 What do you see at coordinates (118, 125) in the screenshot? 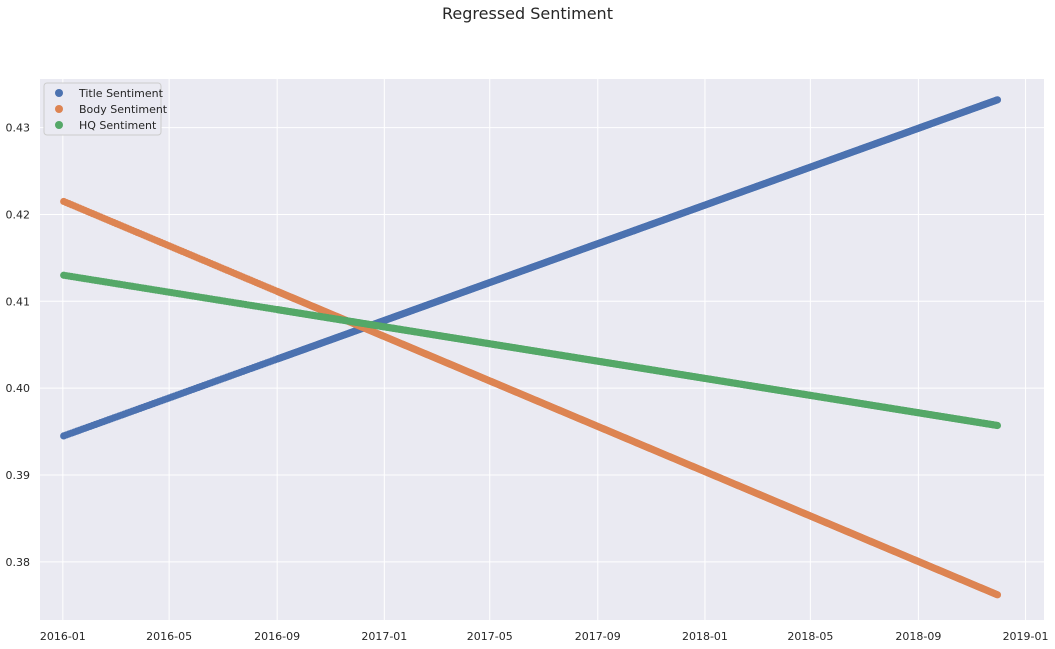
I see `legend-label: HQ Sentiment` at bounding box center [118, 125].